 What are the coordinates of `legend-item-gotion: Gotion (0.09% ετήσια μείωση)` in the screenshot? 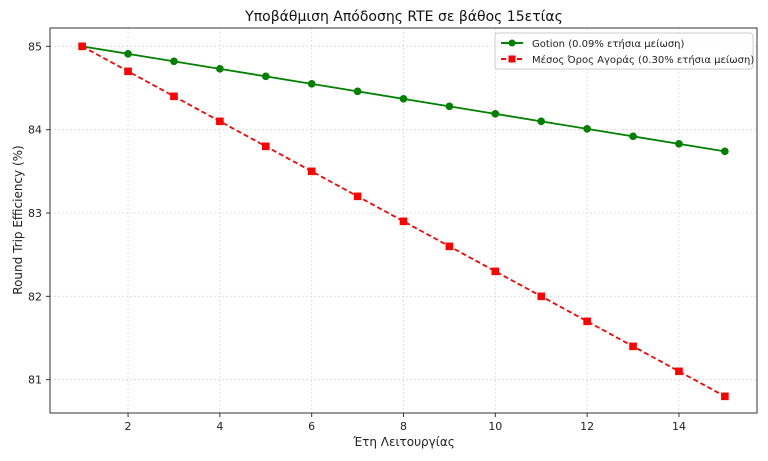 It's located at (593, 44).